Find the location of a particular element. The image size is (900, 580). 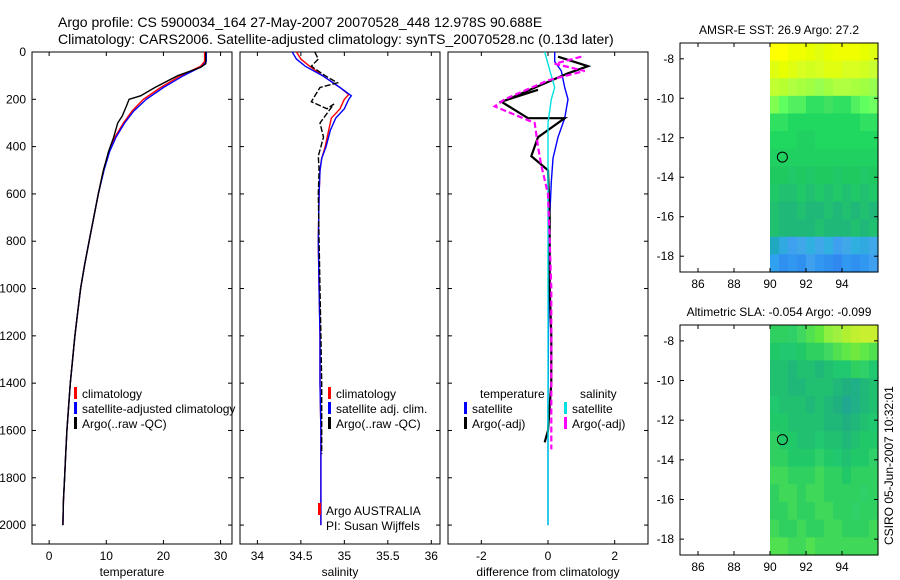

y-tick-label: 800 is located at coordinates (16, 241).